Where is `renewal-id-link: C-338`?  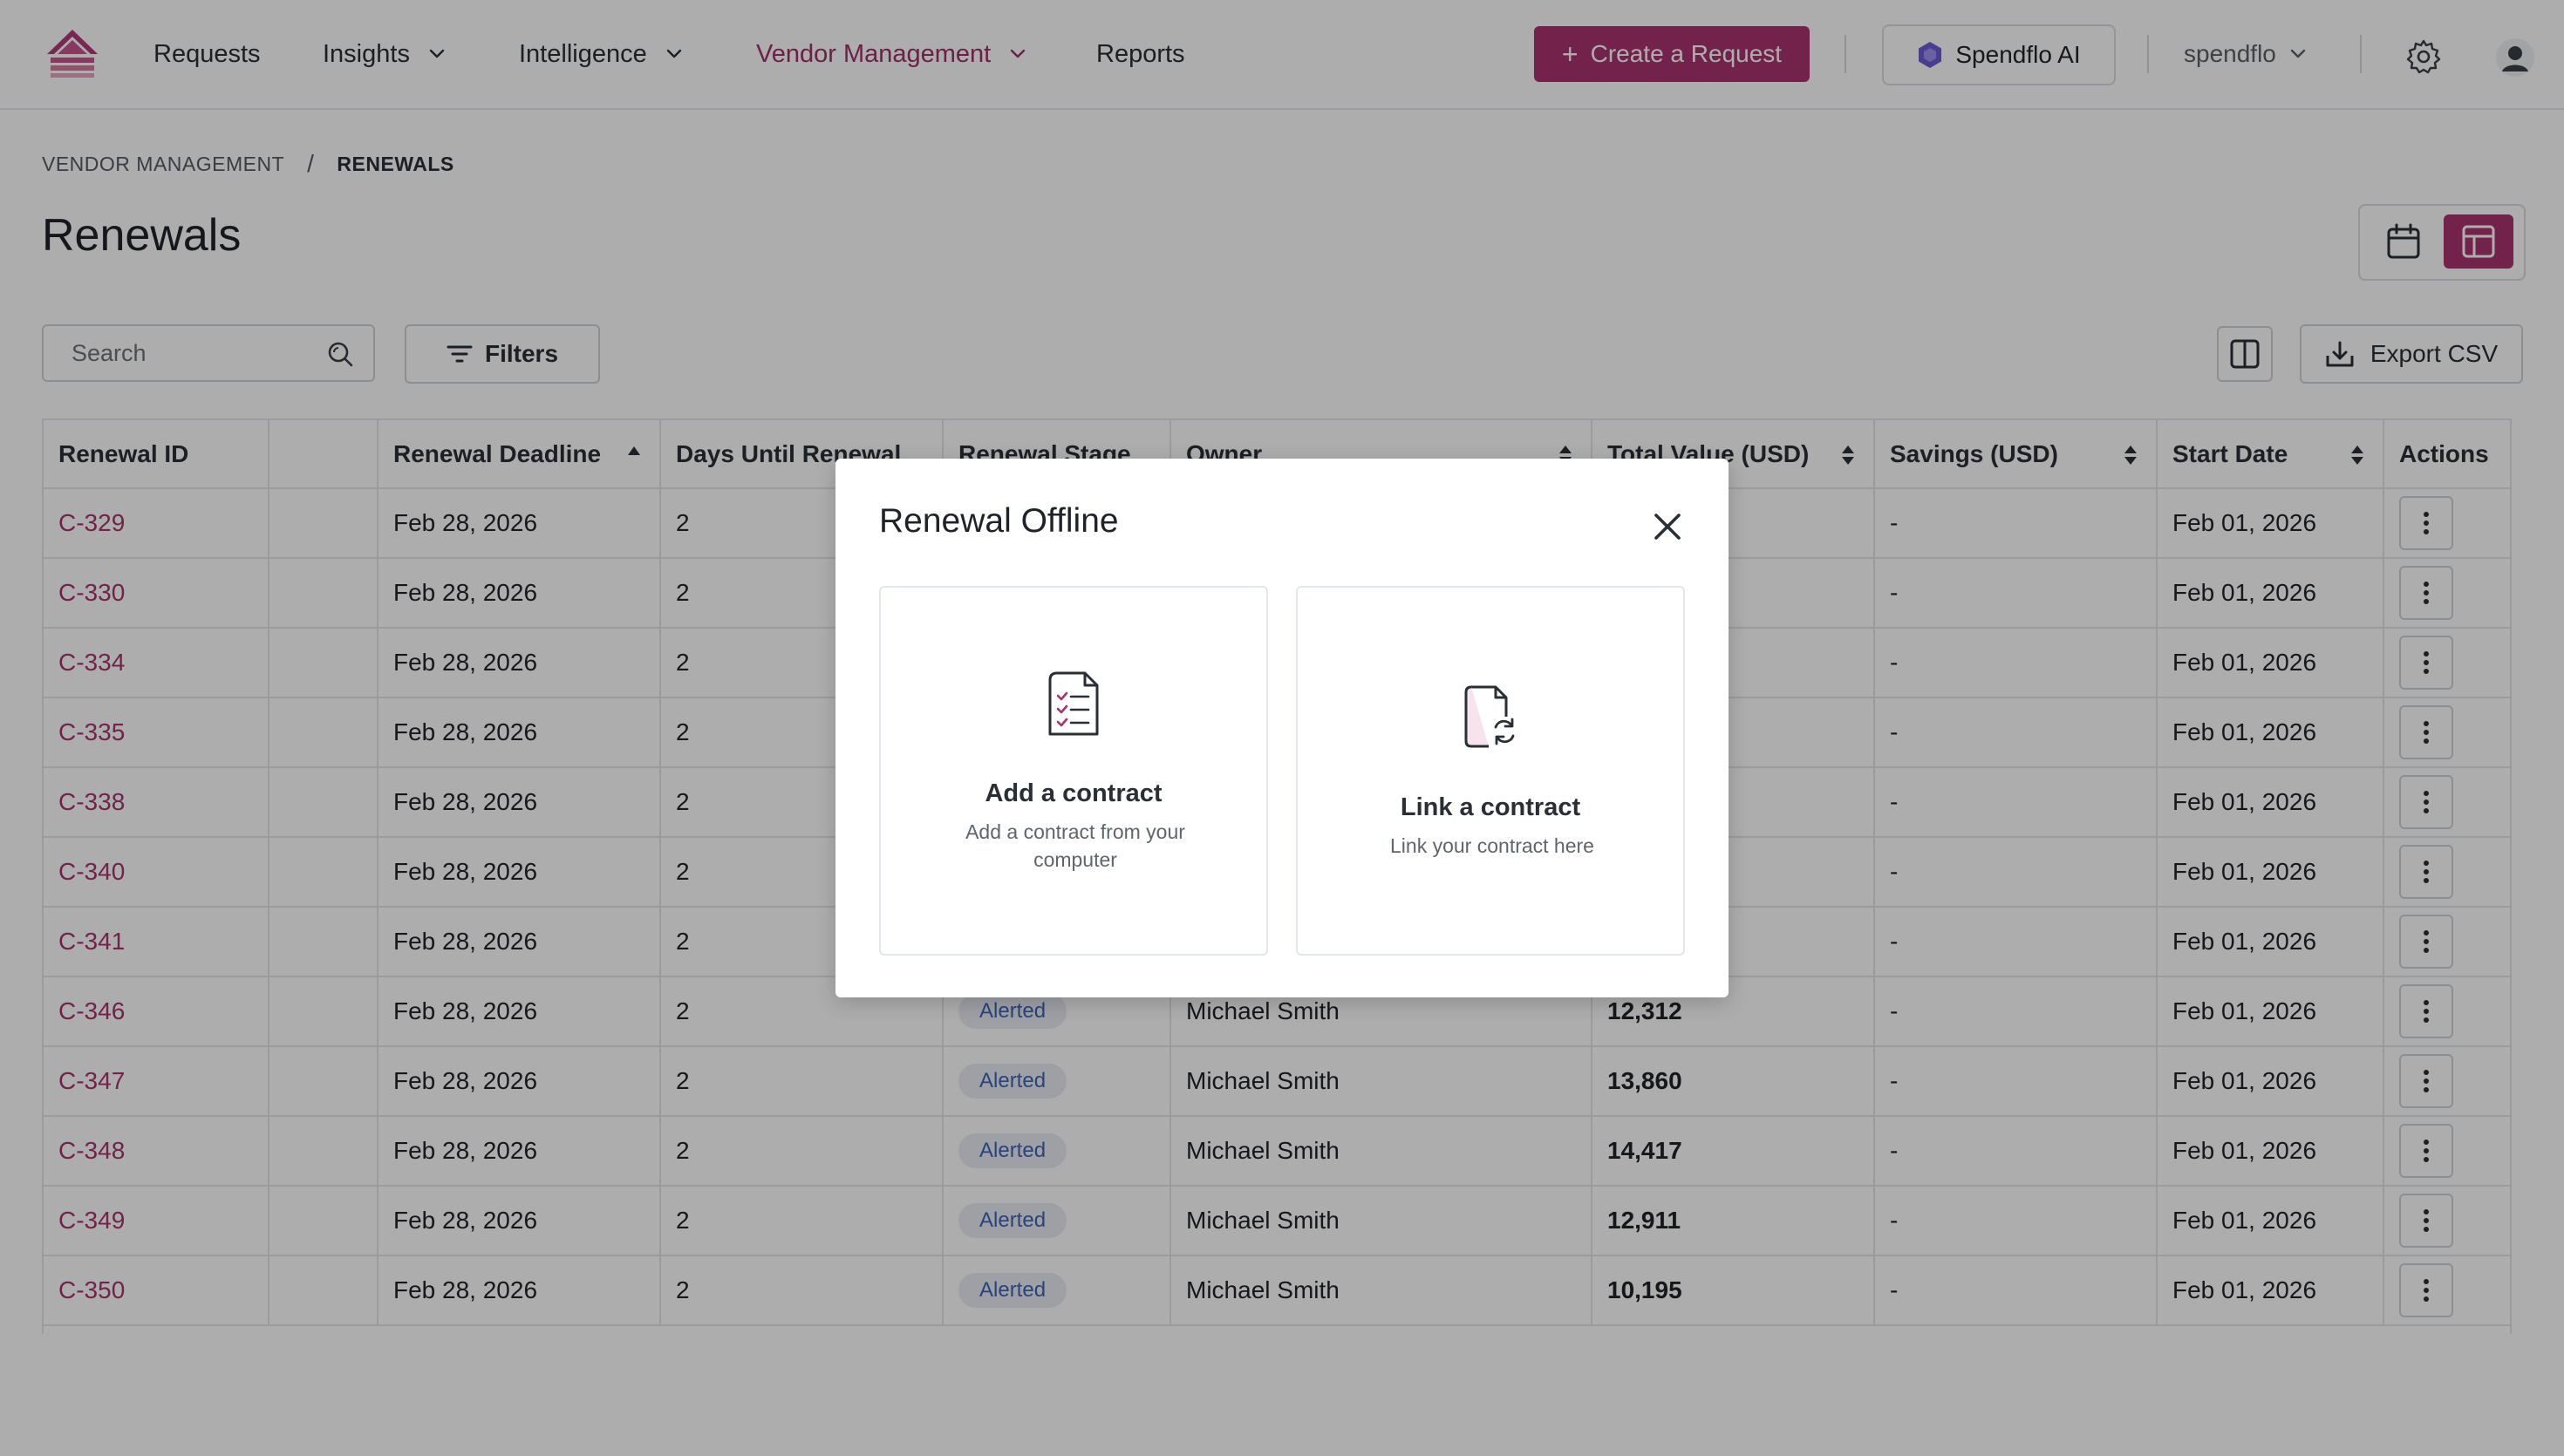 renewal-id-link: C-338 is located at coordinates (92, 801).